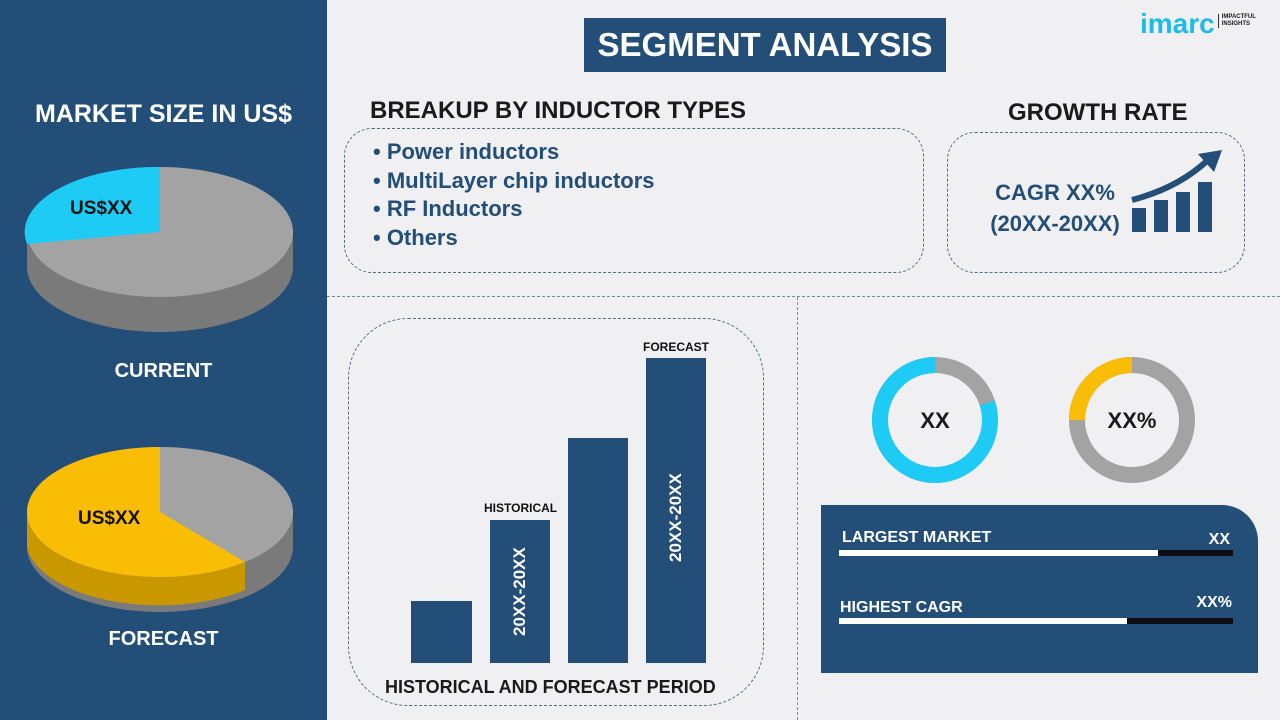 Image resolution: width=1280 pixels, height=720 pixels. What do you see at coordinates (999, 553) in the screenshot?
I see `largest-market-fill` at bounding box center [999, 553].